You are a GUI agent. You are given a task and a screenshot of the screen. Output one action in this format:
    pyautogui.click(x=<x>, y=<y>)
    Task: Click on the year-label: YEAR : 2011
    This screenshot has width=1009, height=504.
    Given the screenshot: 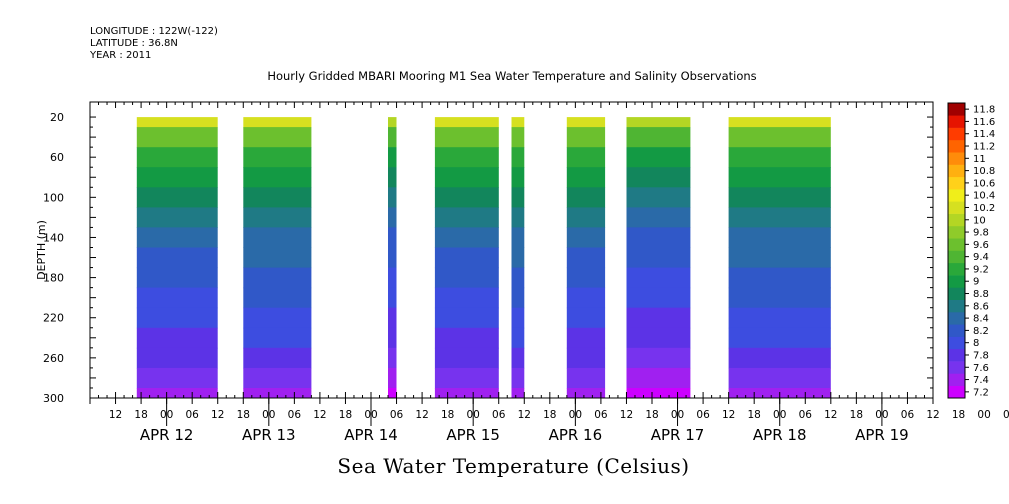 What is the action you would take?
    pyautogui.click(x=121, y=55)
    